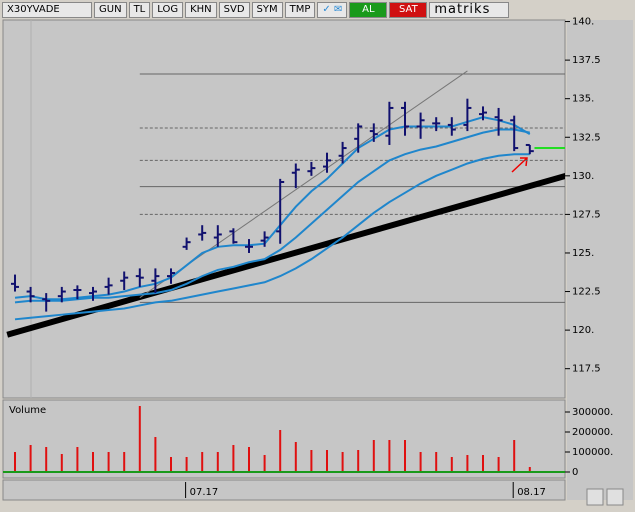  Describe the element at coordinates (583, 330) in the screenshot. I see `y-tick-label: 120.` at that location.